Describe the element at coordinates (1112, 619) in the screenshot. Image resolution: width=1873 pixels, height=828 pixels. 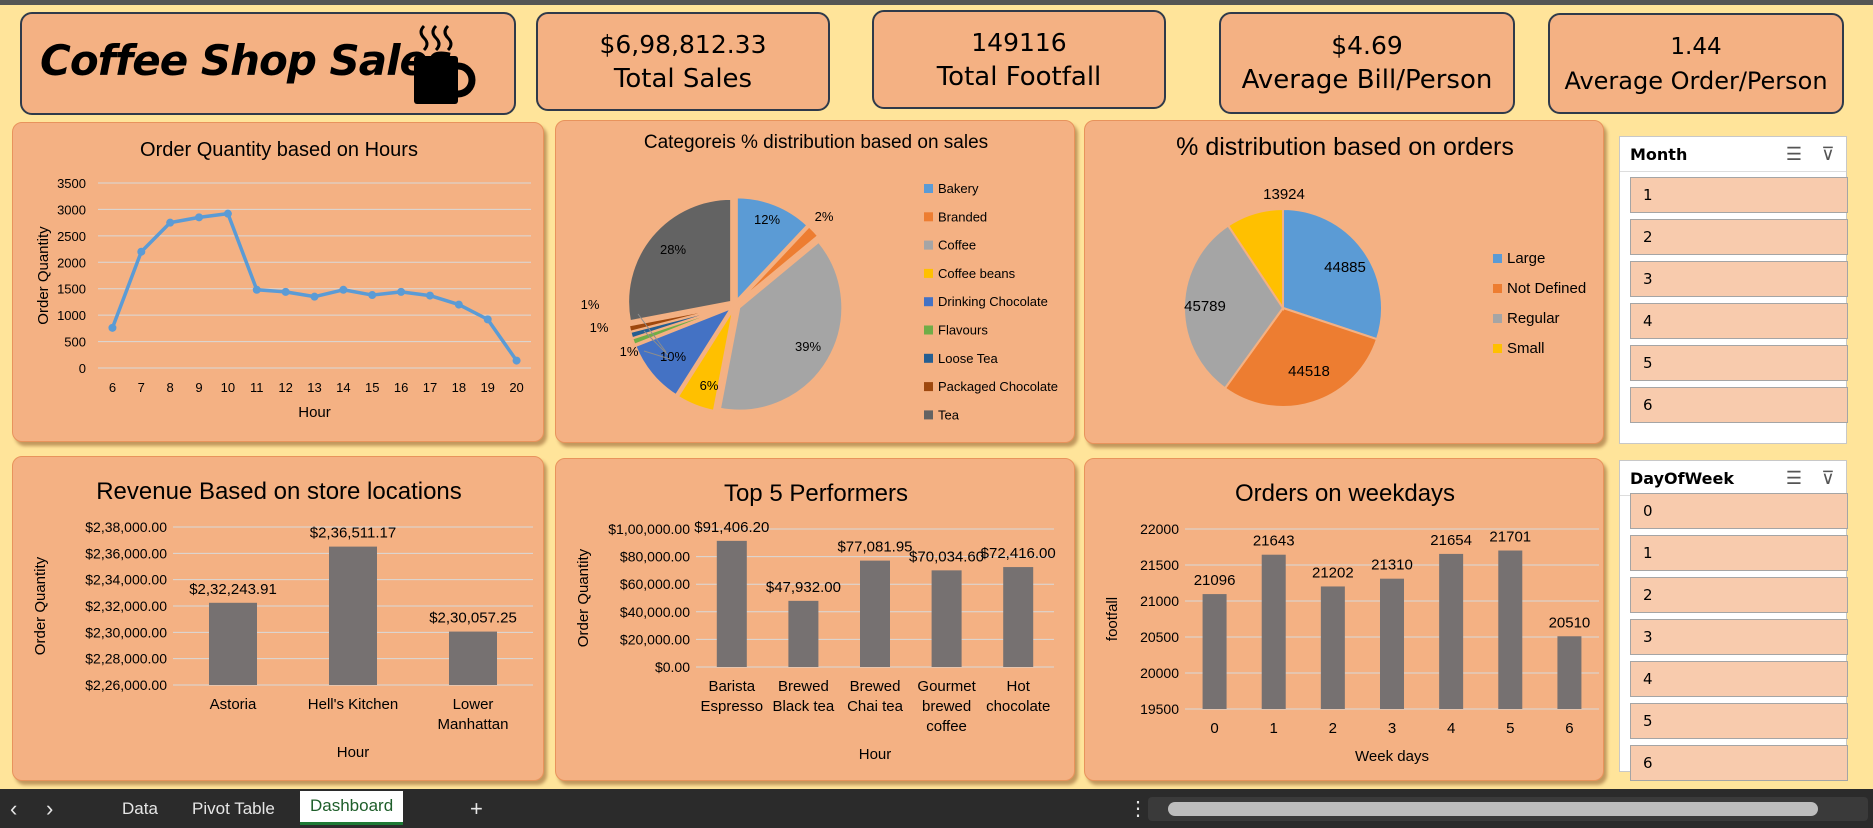
I see `y-axis-title: footfall` at that location.